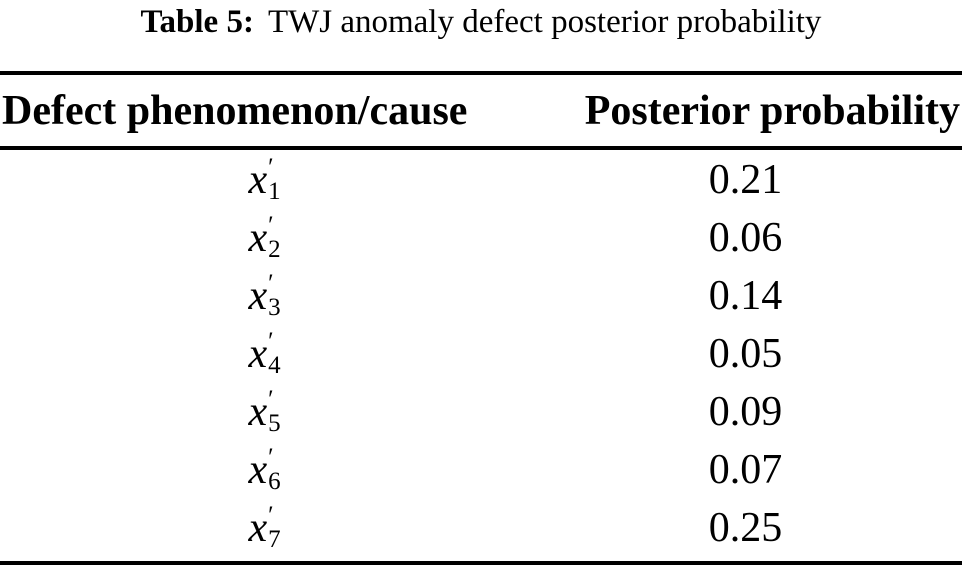 This screenshot has height=574, width=962. I want to click on table-rule-mid, so click(481, 148).